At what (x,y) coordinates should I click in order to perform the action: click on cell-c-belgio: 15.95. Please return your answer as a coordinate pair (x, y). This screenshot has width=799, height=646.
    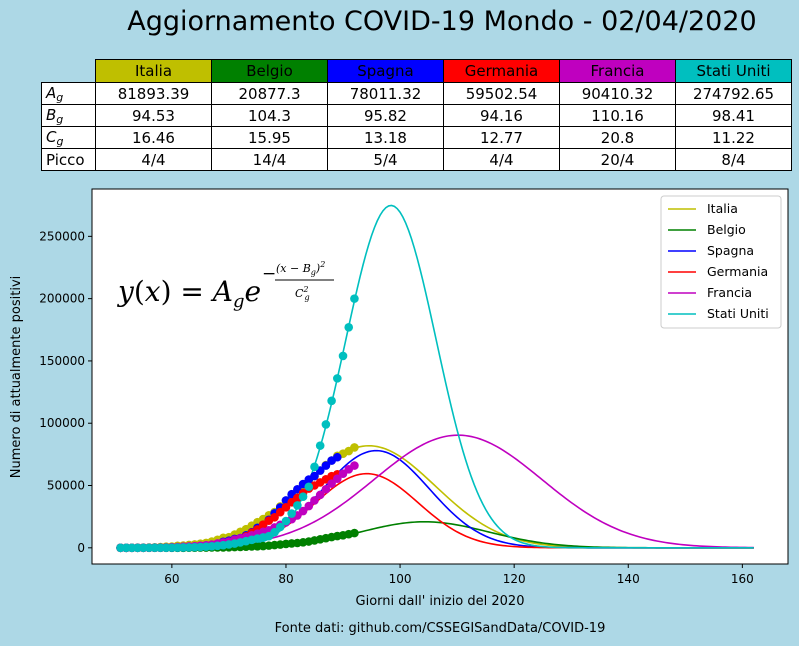
    Looking at the image, I should click on (269, 137).